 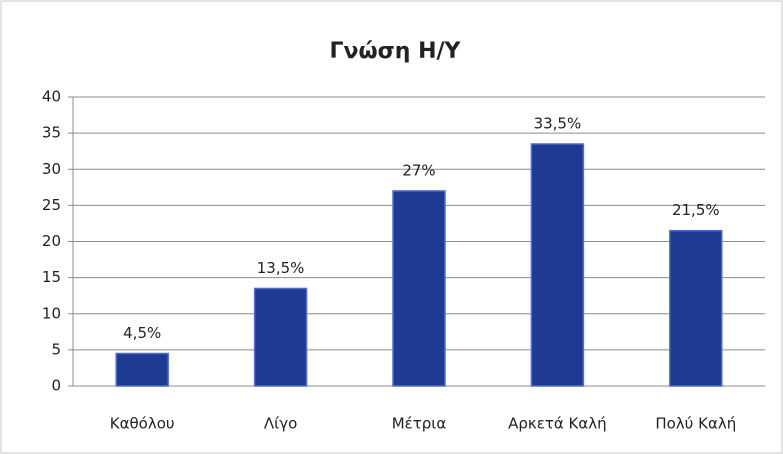 What do you see at coordinates (51, 169) in the screenshot?
I see `y-tick-label: 30` at bounding box center [51, 169].